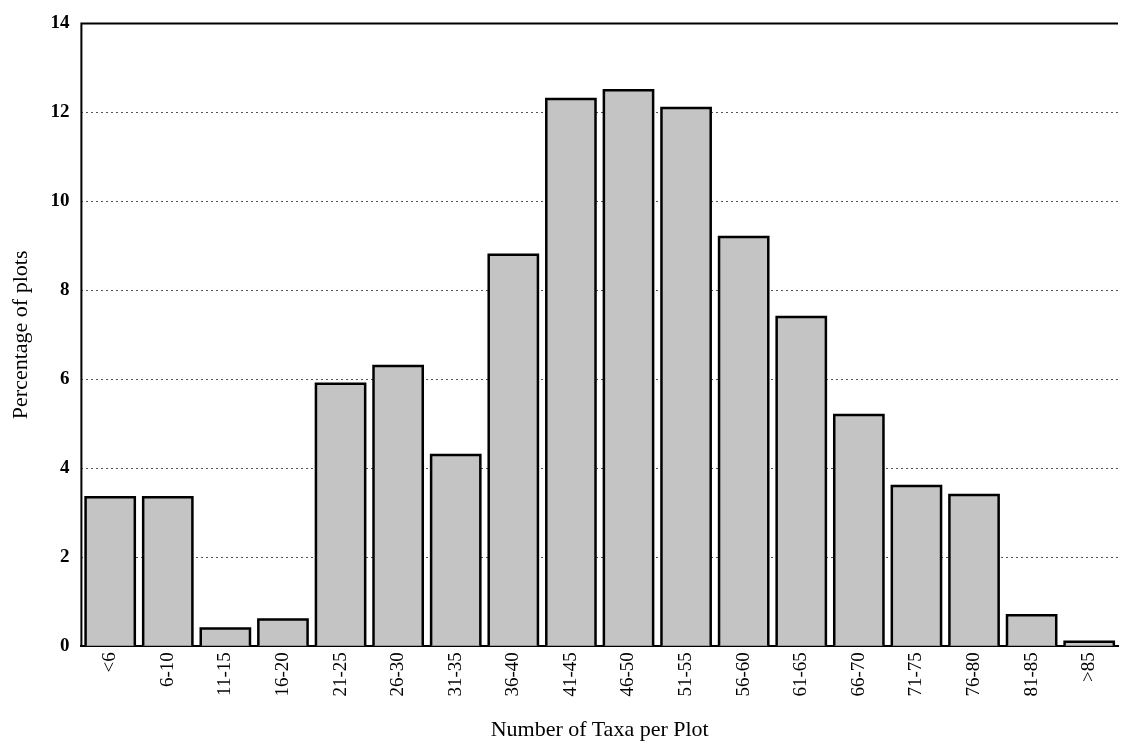 This screenshot has height=753, width=1124. What do you see at coordinates (60, 111) in the screenshot?
I see `y-tick-label: 12` at bounding box center [60, 111].